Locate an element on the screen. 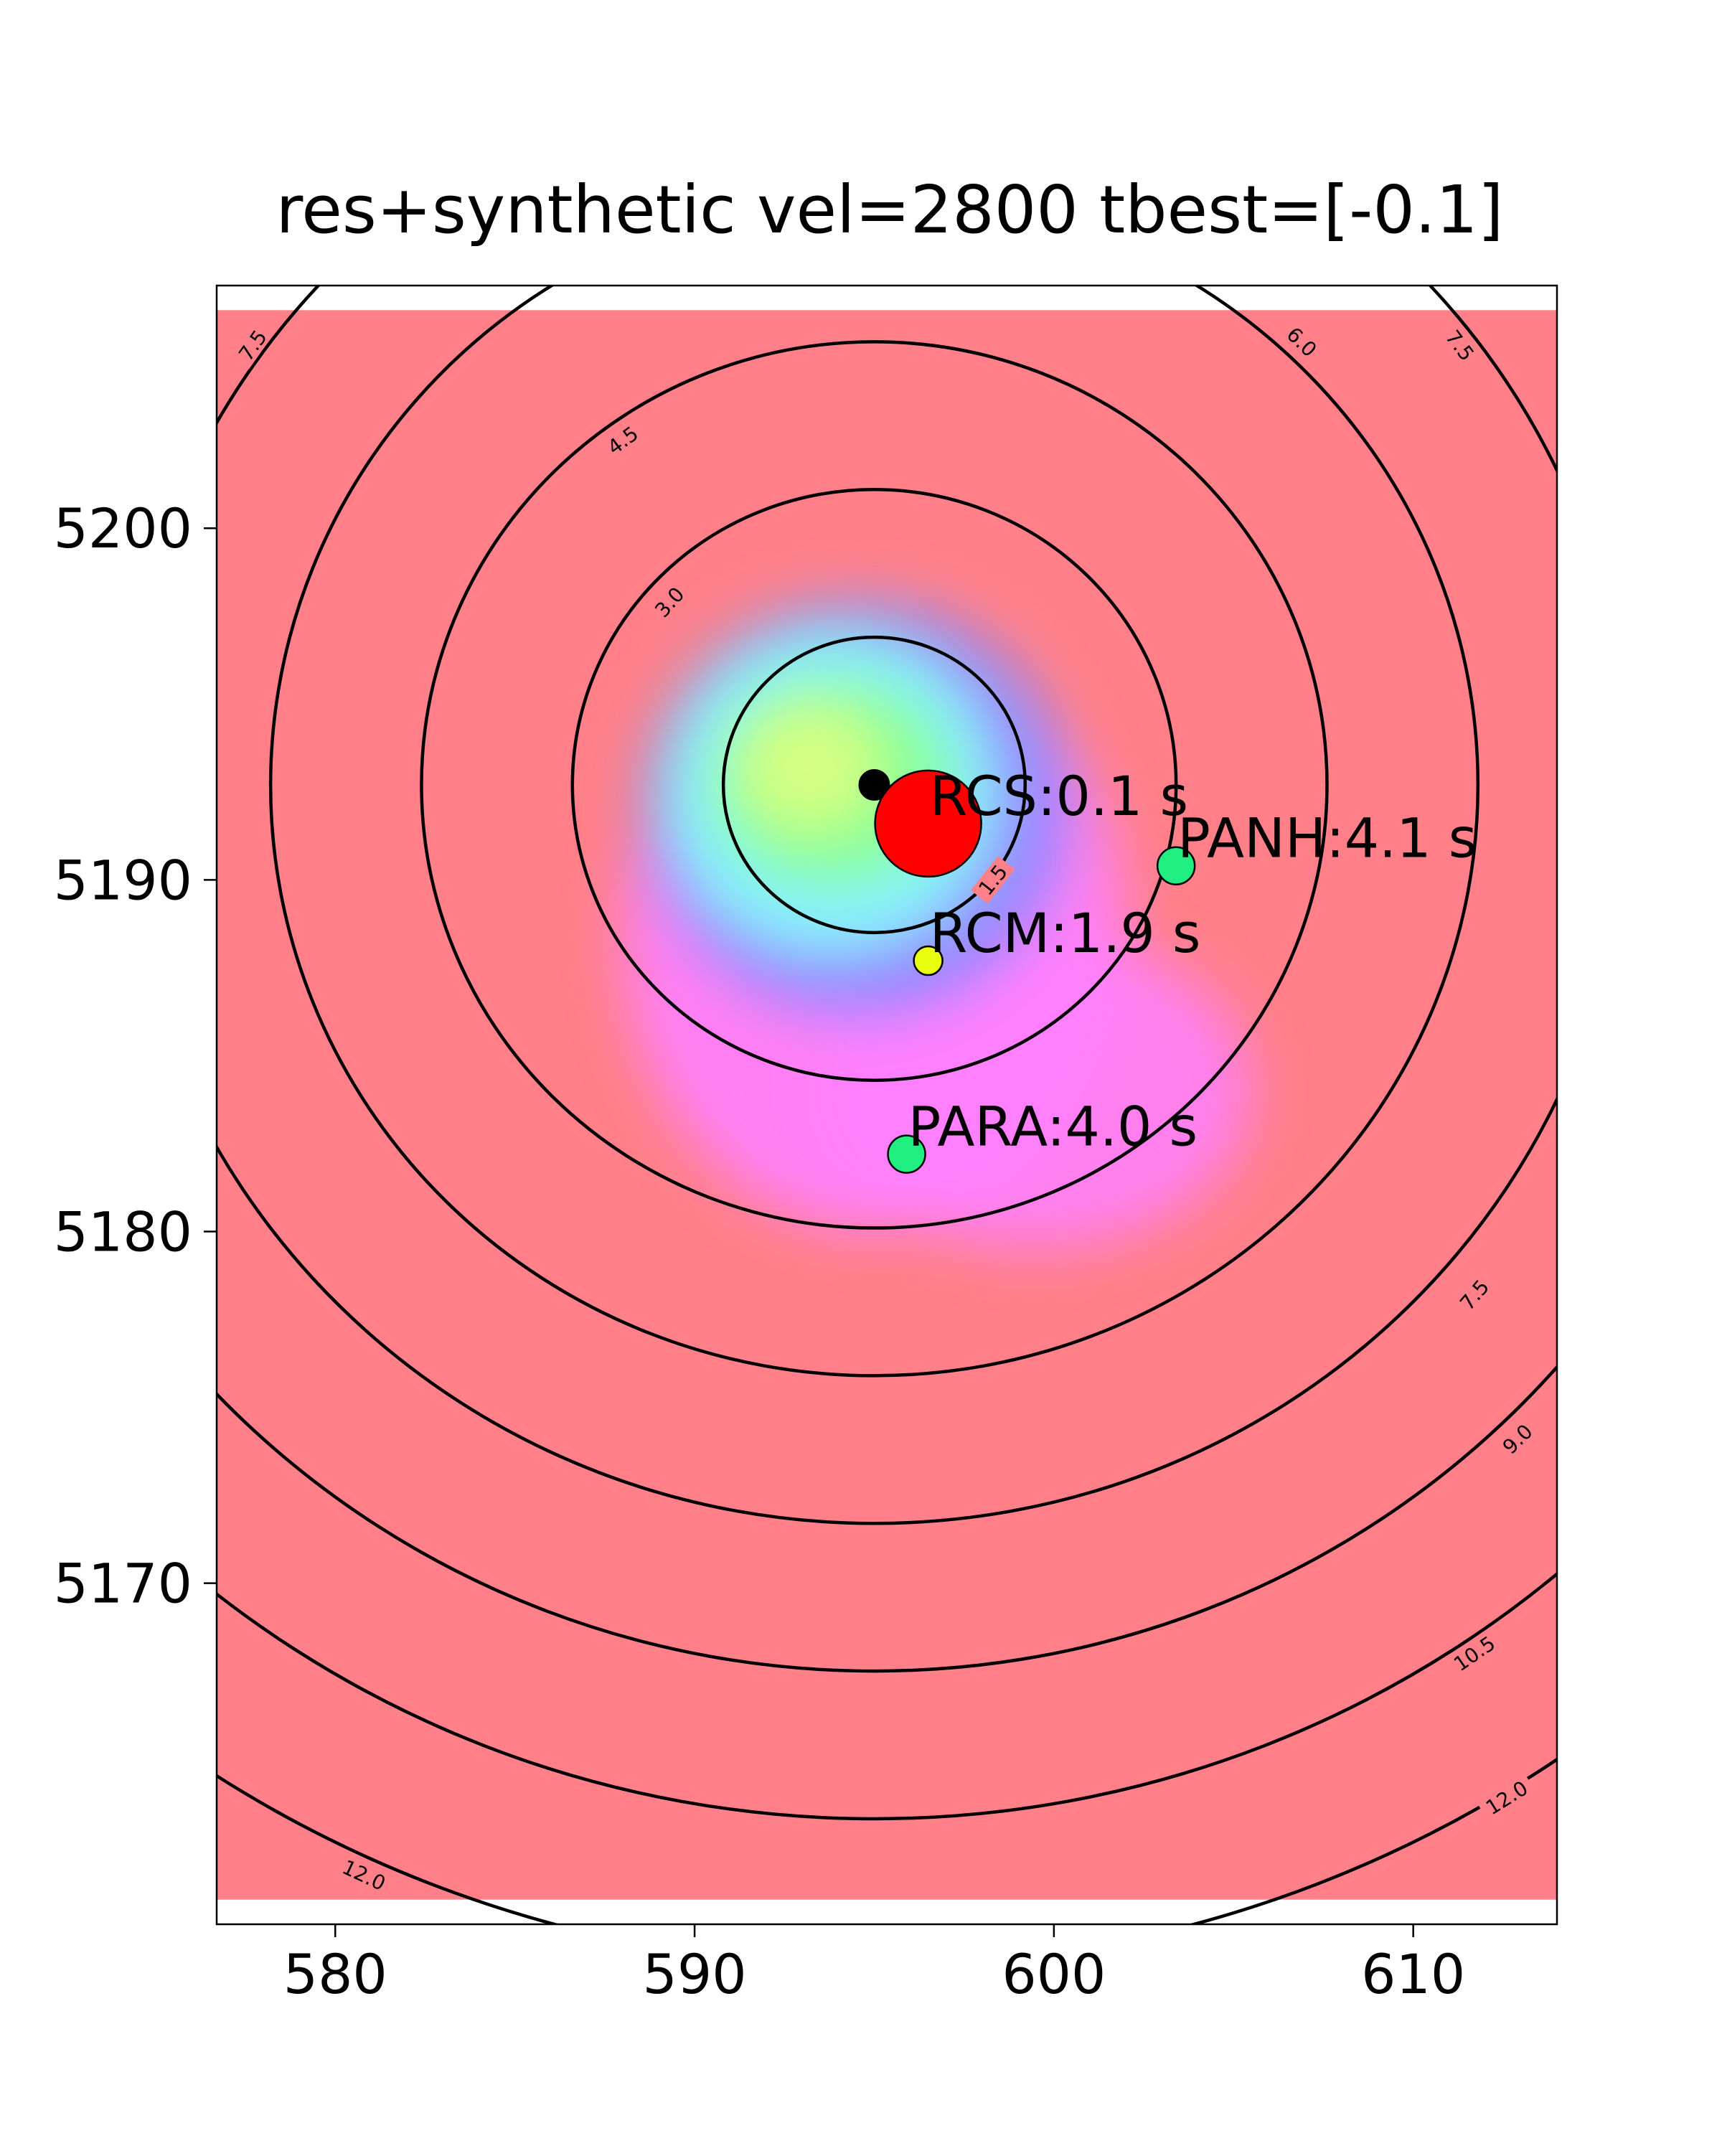 This screenshot has width=1722, height=2156. station-label: PARA:4.0 s is located at coordinates (1053, 1127).